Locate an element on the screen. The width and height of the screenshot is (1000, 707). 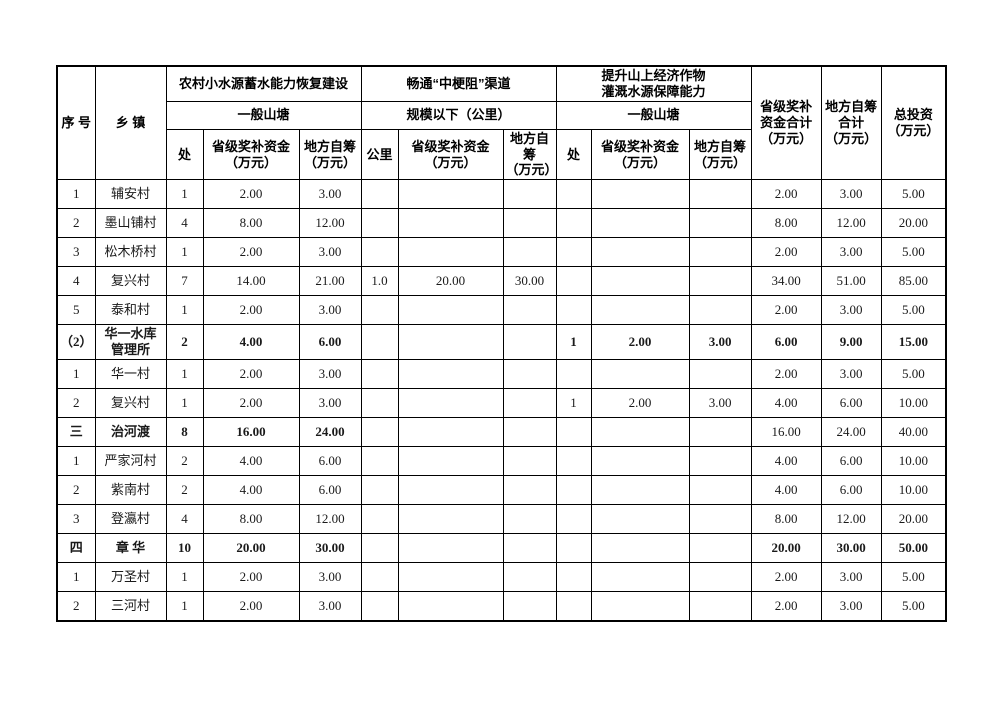
table-cell: 松木桥村 is located at coordinates (130, 252).